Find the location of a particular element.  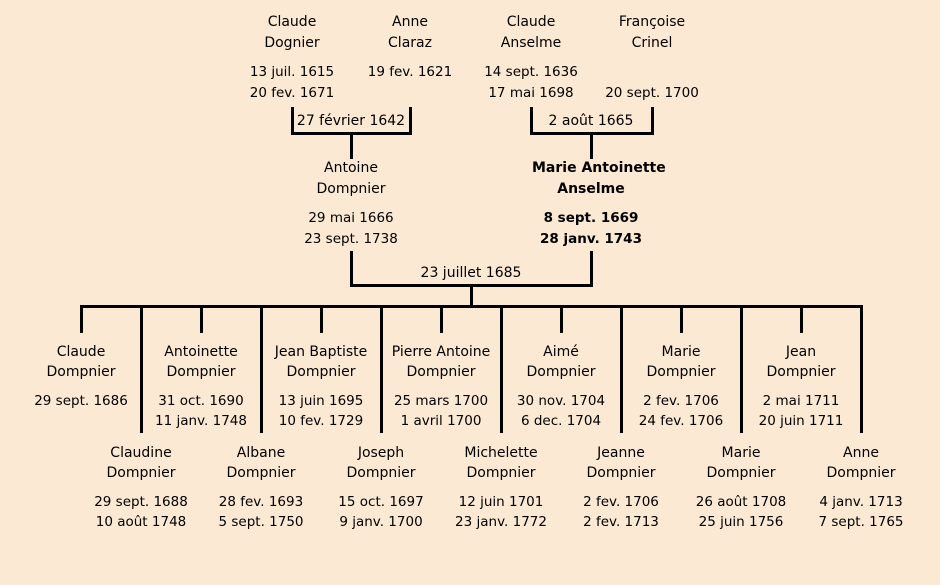

birth-date: 4 janv. 1713 is located at coordinates (861, 502).